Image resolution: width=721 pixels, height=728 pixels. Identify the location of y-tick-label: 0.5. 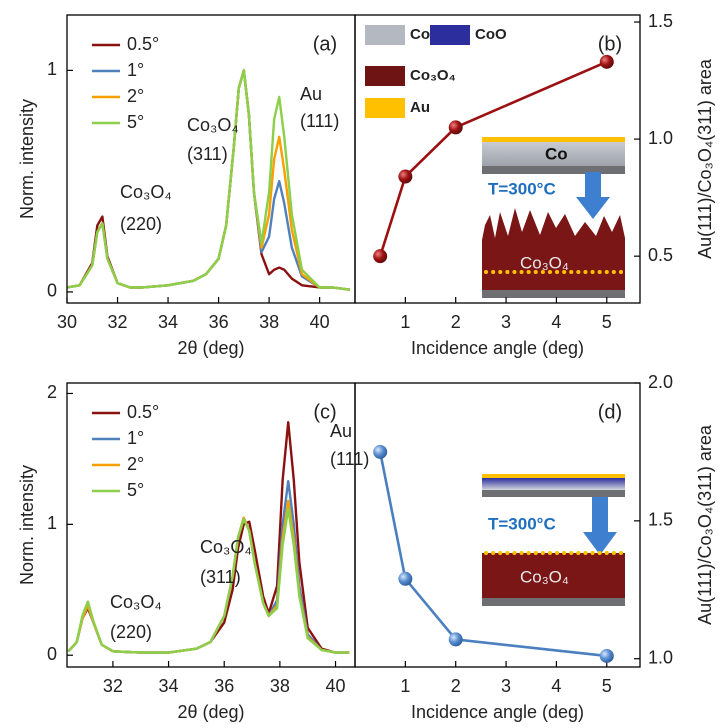
(660, 255).